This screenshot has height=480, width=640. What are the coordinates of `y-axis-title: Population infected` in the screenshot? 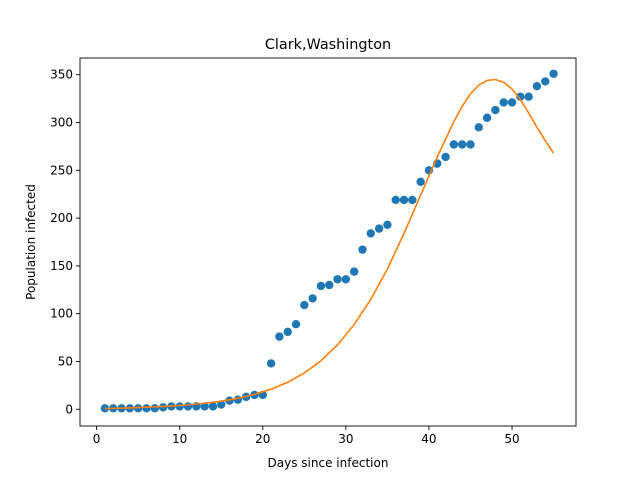 It's located at (31, 242).